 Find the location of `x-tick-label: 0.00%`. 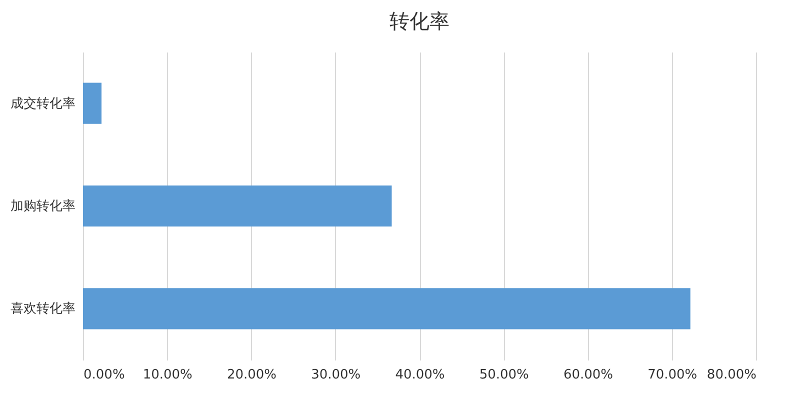

x-tick-label: 0.00% is located at coordinates (104, 375).